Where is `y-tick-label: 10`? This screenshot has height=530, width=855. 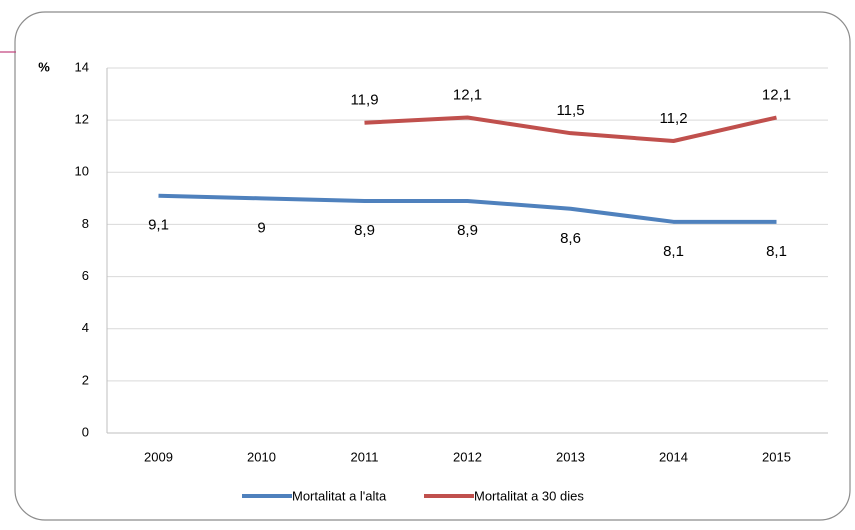 y-tick-label: 10 is located at coordinates (82, 171).